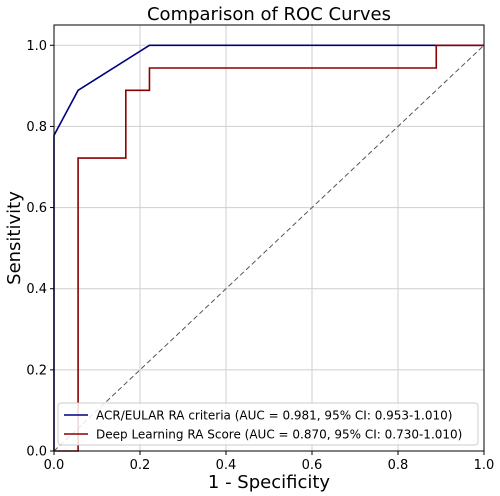 The width and height of the screenshot is (500, 496). Describe the element at coordinates (36, 208) in the screenshot. I see `y-tick-label: 0.6` at that location.